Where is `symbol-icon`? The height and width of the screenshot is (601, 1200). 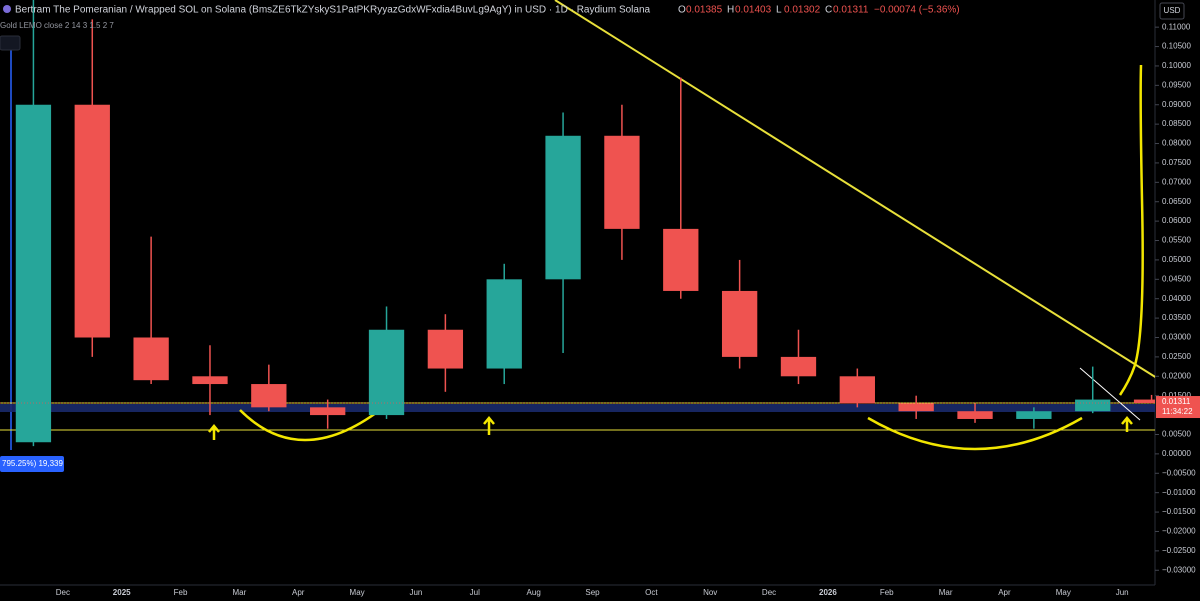 symbol-icon is located at coordinates (7, 9).